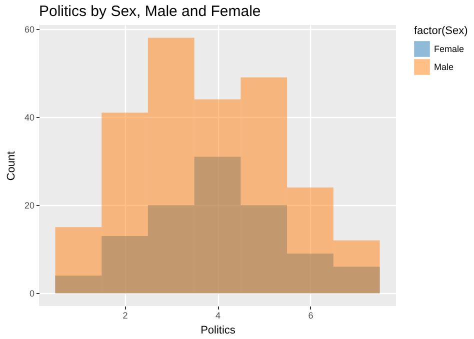  I want to click on y-tick-label: 0, so click(31, 293).